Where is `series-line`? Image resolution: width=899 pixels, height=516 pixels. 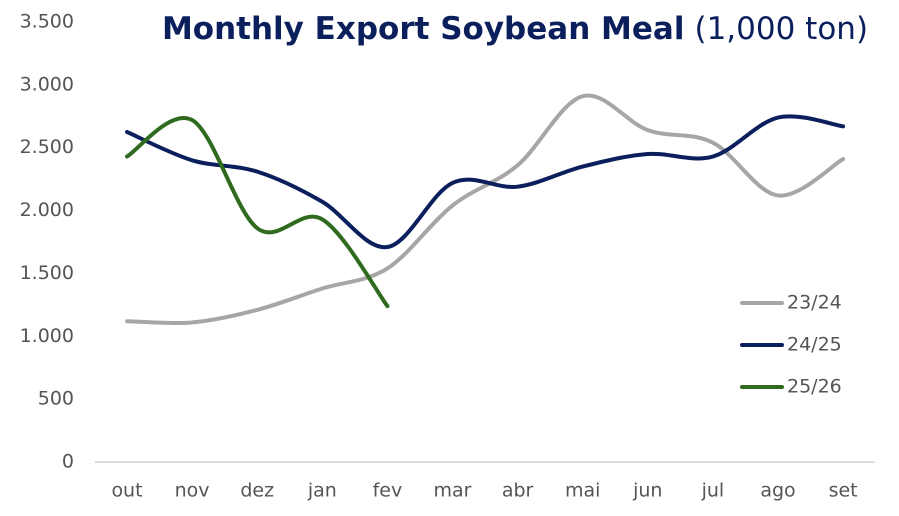
series-line is located at coordinates (257, 212).